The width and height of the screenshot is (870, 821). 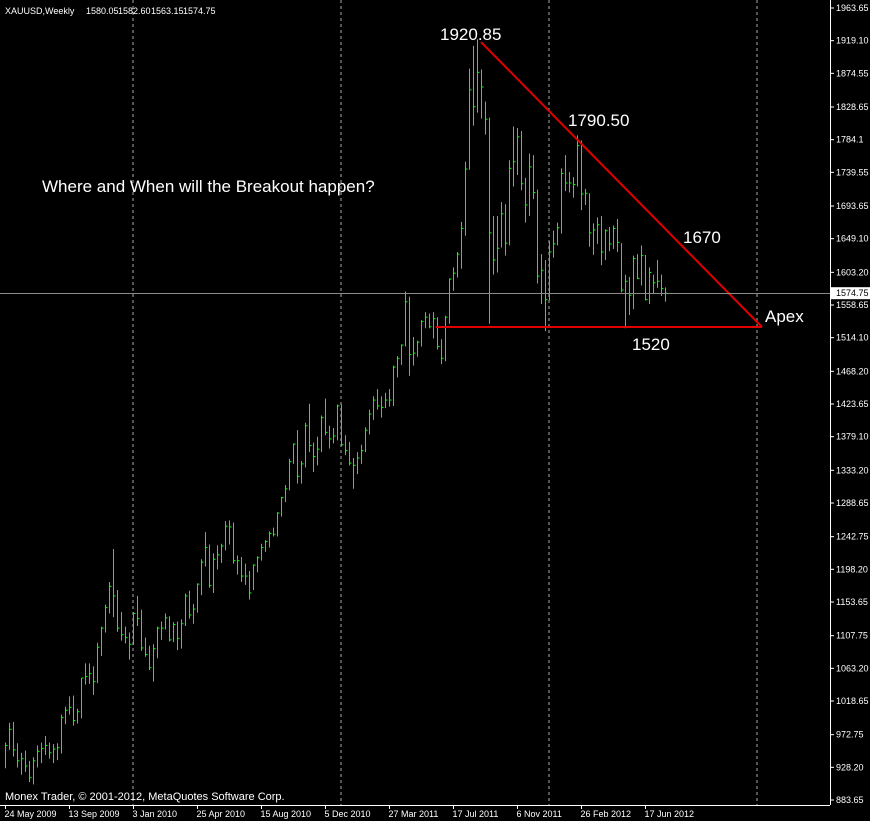 I want to click on x-tick-label: 6 Nov 2011, so click(x=539, y=814).